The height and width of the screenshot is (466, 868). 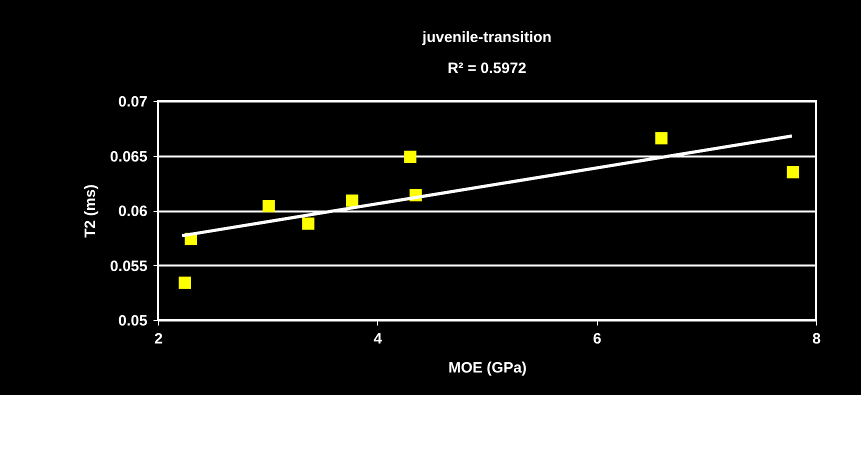 What do you see at coordinates (133, 102) in the screenshot?
I see `y-tick-label: 0.07` at bounding box center [133, 102].